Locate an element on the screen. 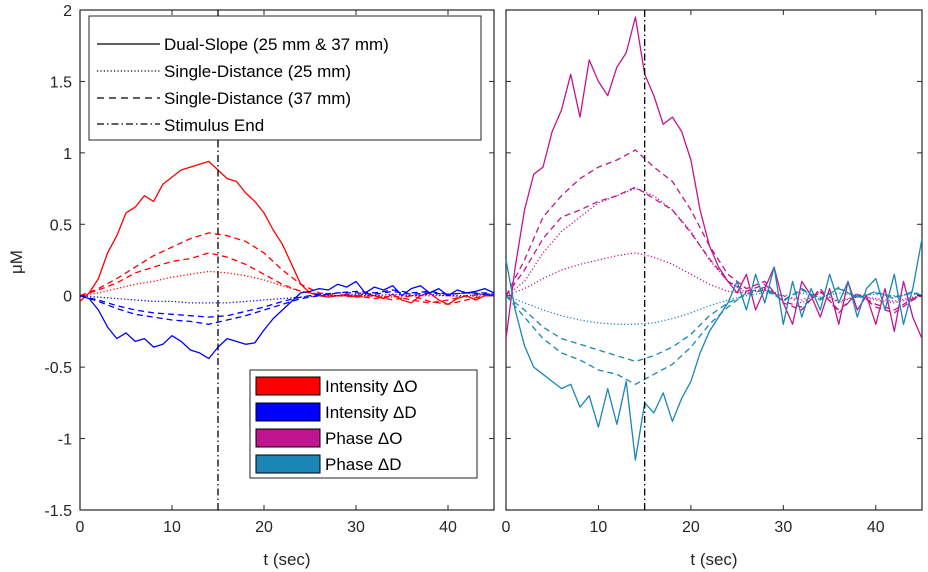 The image size is (928, 572). y-tick-label-7: 2 is located at coordinates (67, 11).